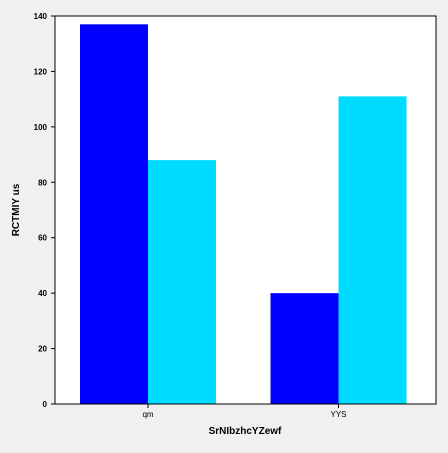 The height and width of the screenshot is (453, 448). Describe the element at coordinates (42, 349) in the screenshot. I see `y-tick-label: 20` at that location.